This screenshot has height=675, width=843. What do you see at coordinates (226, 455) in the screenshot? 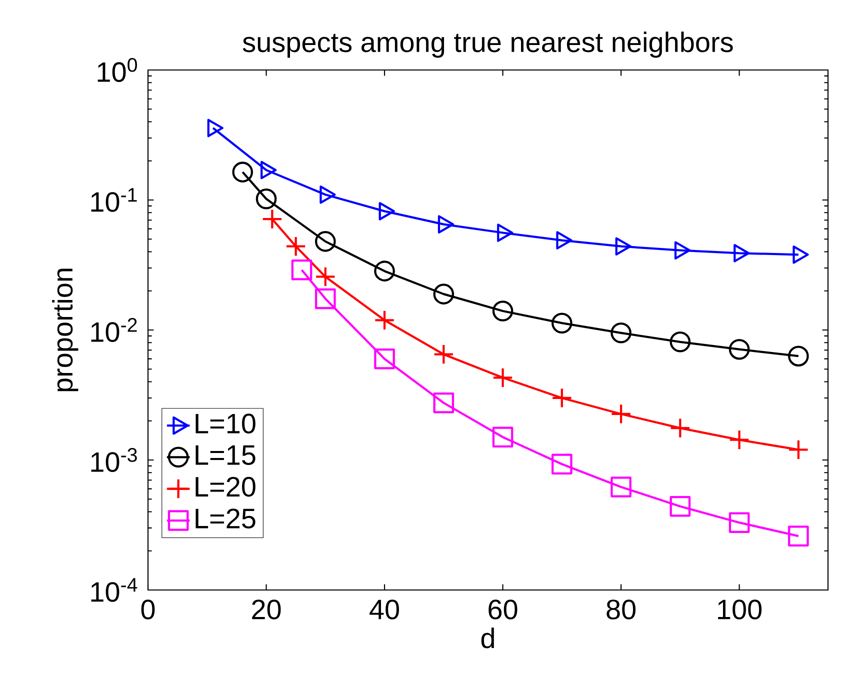
I see `legend-label: L=15` at bounding box center [226, 455].